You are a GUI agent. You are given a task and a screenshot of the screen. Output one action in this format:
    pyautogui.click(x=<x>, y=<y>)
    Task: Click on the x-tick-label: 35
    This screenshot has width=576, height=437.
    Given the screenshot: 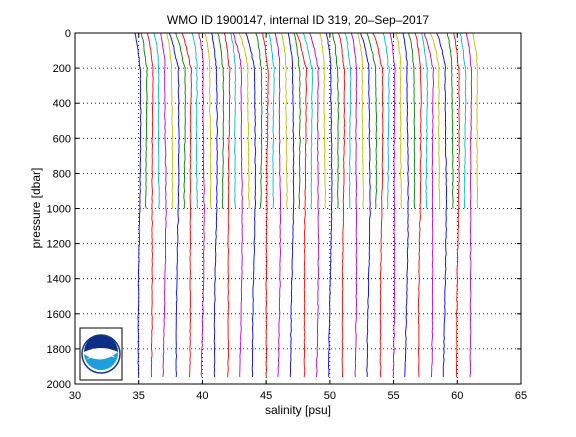 What is the action you would take?
    pyautogui.click(x=139, y=396)
    